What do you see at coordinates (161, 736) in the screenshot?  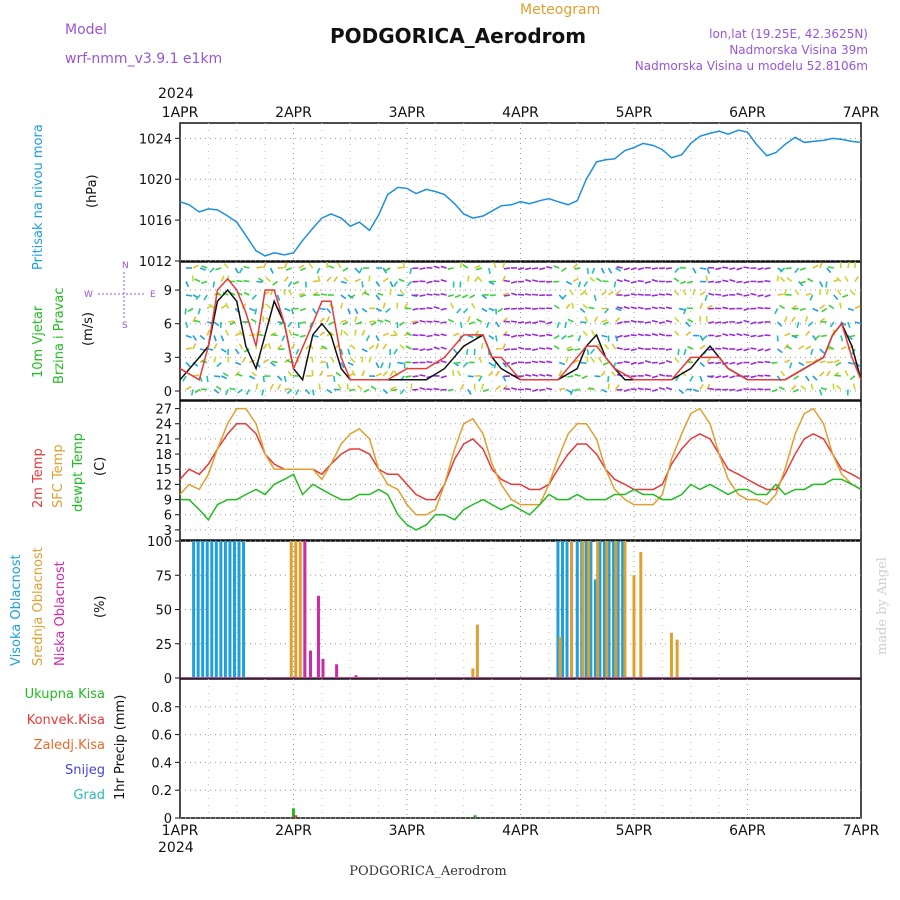 I see `precip-ytick-label: 0.6` at bounding box center [161, 736].